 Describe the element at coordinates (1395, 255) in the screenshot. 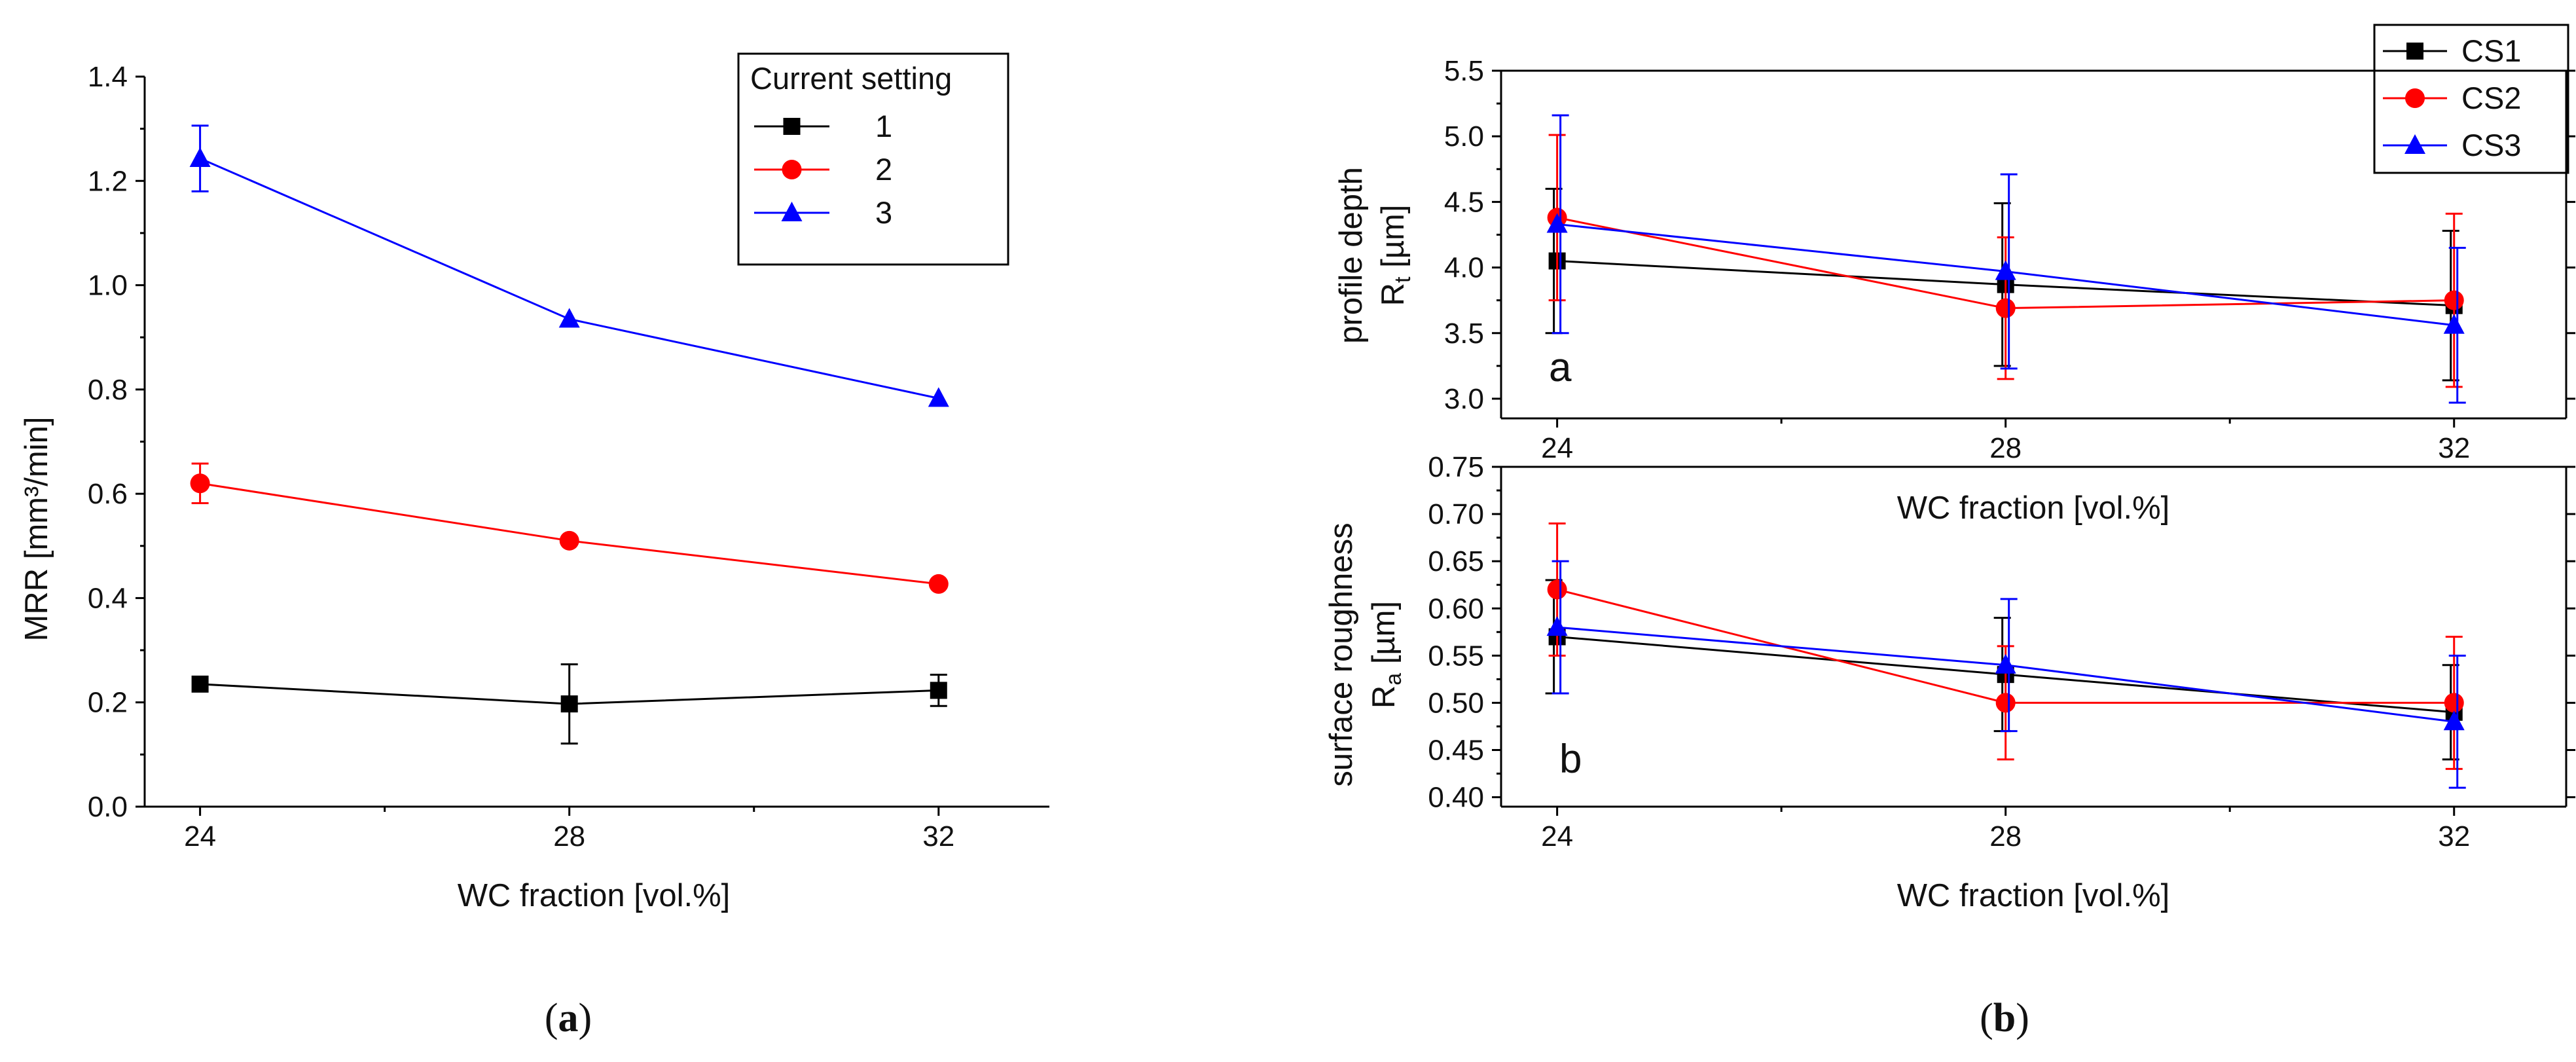

I see `rt-y-axis-label-line2: Rt [µm]` at that location.